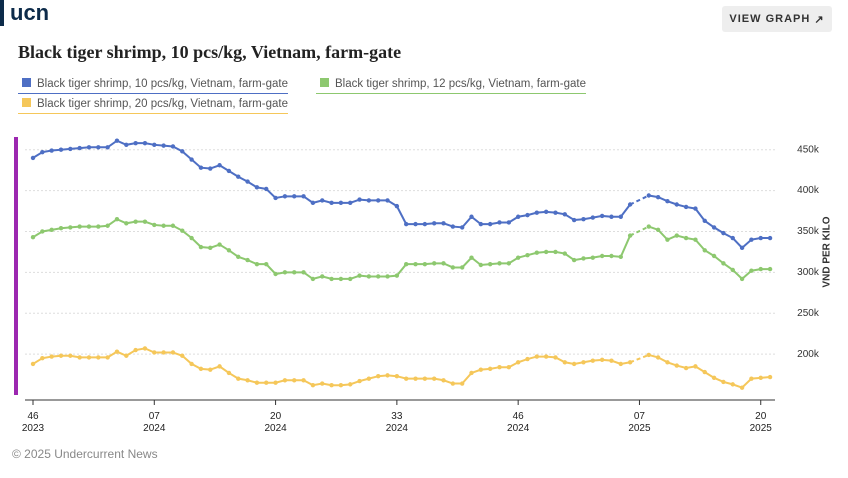  Describe the element at coordinates (709, 371) in the screenshot. I see `series-line` at that location.